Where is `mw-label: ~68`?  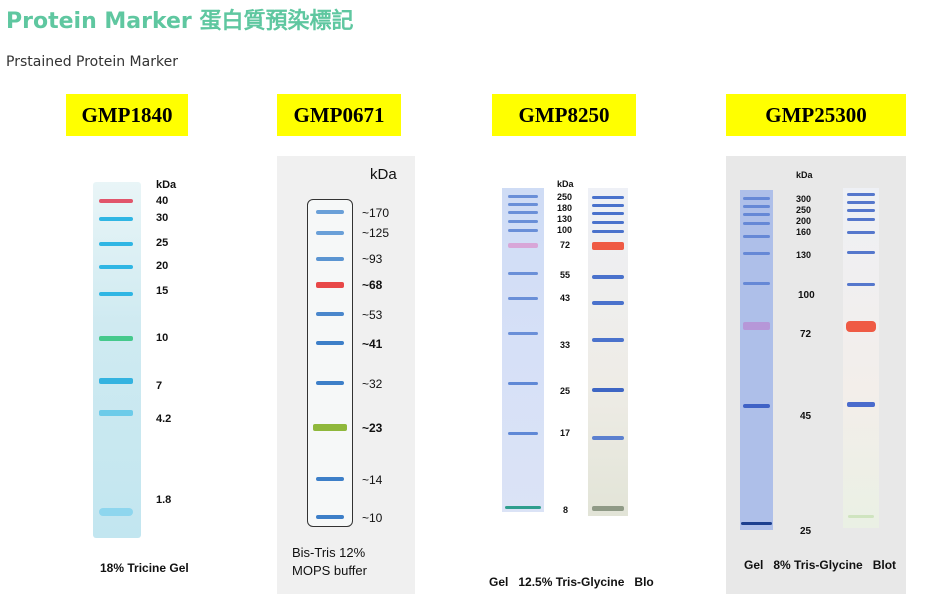
mw-label: ~68 is located at coordinates (372, 285).